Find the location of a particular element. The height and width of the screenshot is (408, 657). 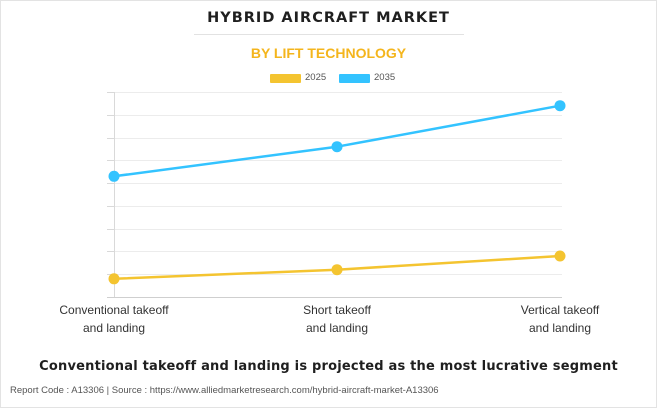

chart-subtitle: BY LIFT TECHNOLOGY is located at coordinates (328, 53).